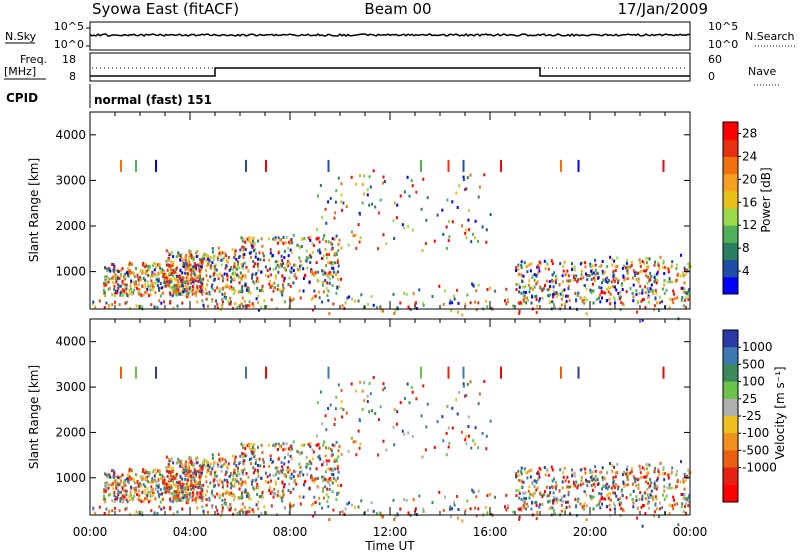 The image size is (800, 554). Describe the element at coordinates (397, 9) in the screenshot. I see `beam-title: Beam 00` at that location.